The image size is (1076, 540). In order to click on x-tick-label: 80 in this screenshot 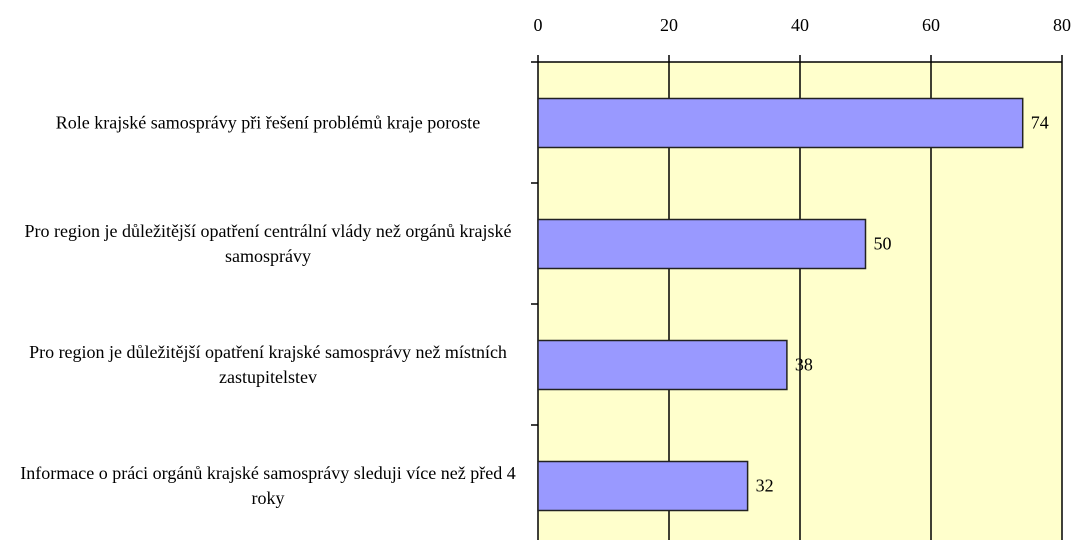, I will do `click(1062, 25)`.